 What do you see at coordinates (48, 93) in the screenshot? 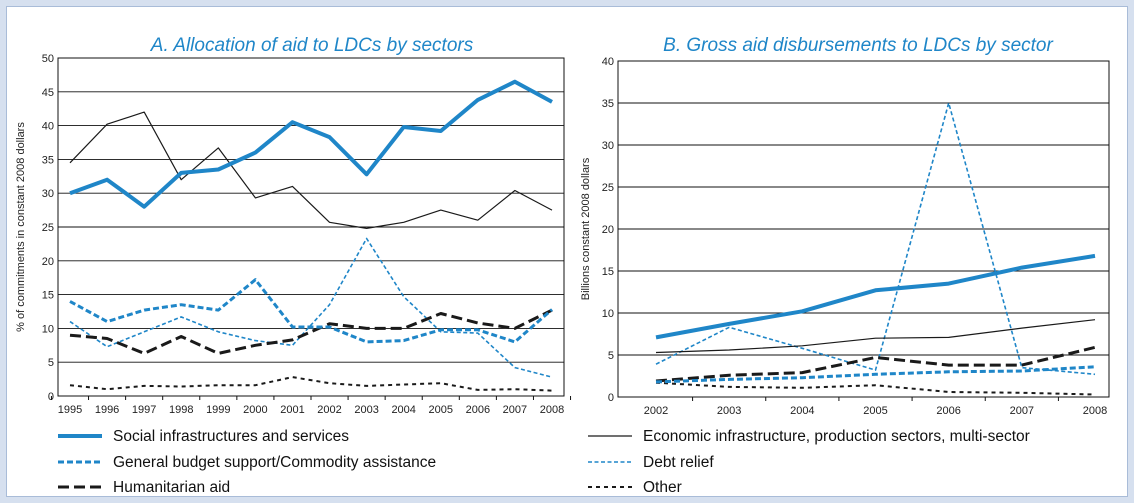
I see `panel-a-y-tick-label: 45` at bounding box center [48, 93].